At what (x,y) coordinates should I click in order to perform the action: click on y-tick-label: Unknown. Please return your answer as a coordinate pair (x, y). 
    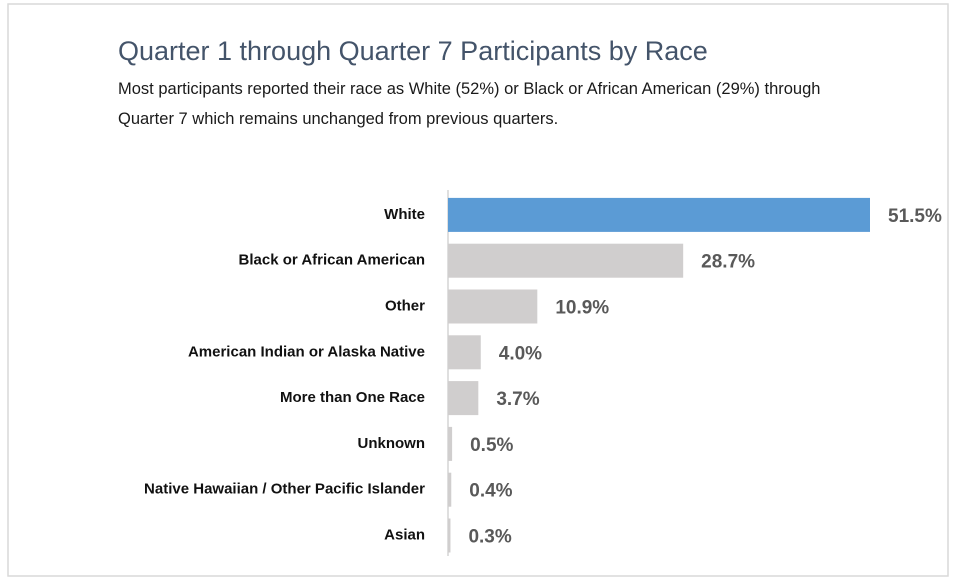
    Looking at the image, I should click on (392, 443).